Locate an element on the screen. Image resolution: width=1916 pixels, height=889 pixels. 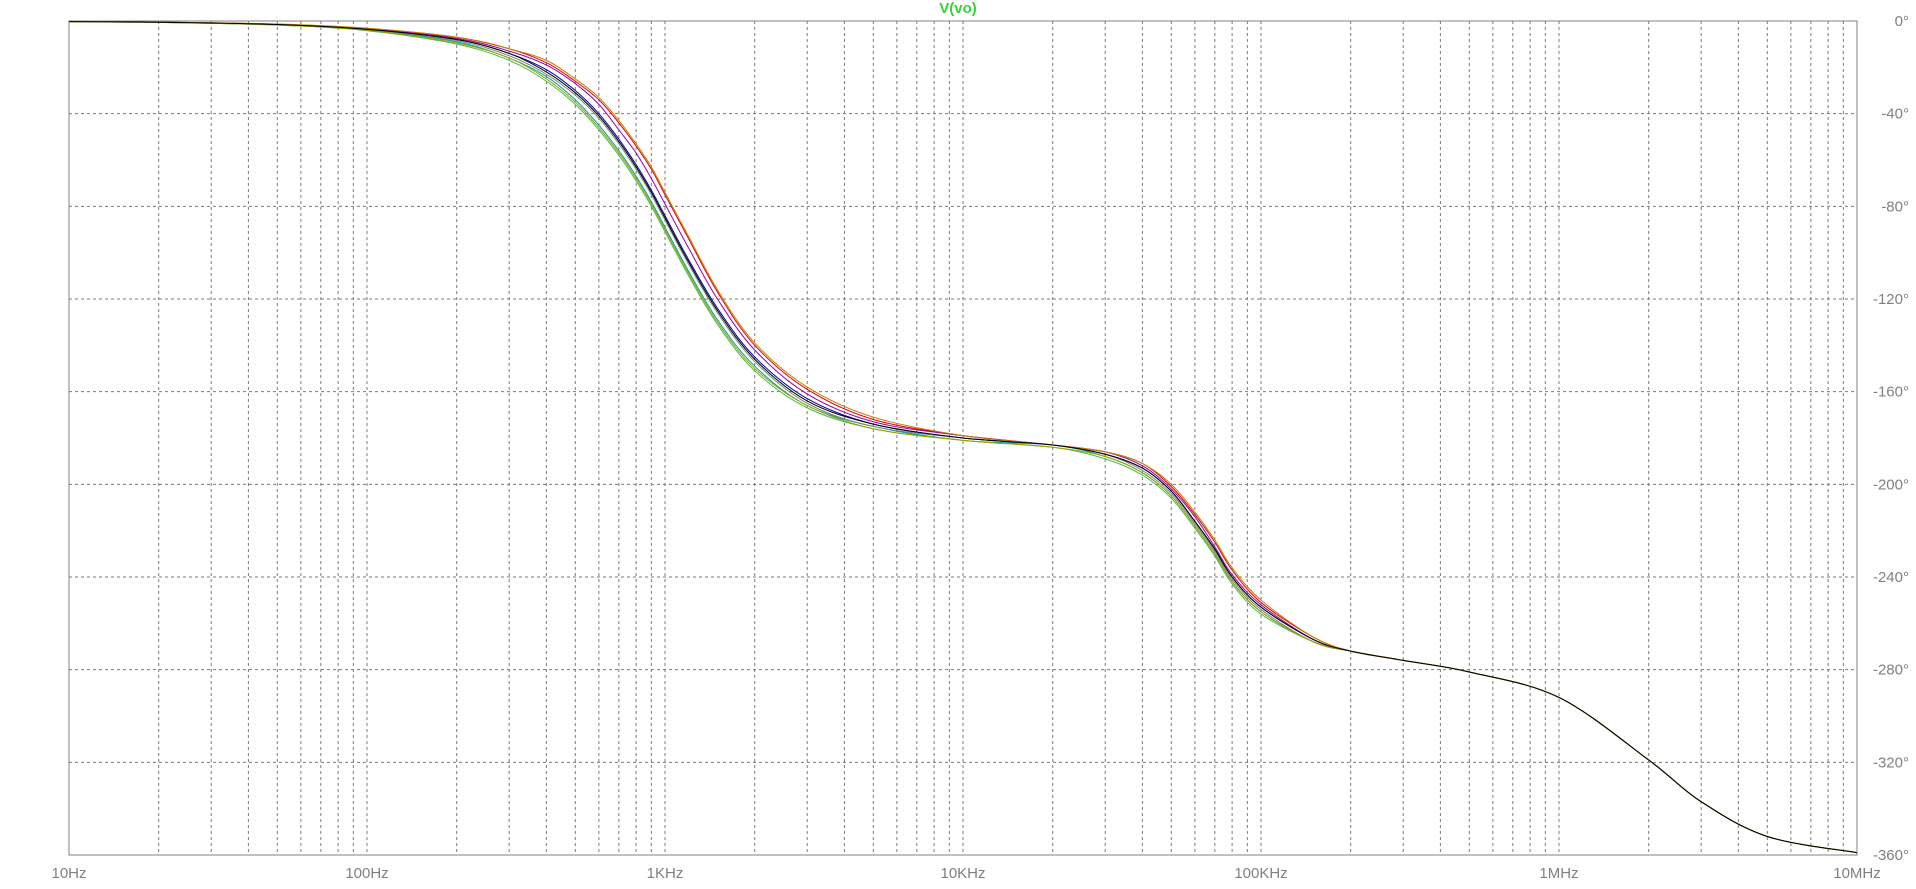
x-tick-label: 1KHz is located at coordinates (665, 873).